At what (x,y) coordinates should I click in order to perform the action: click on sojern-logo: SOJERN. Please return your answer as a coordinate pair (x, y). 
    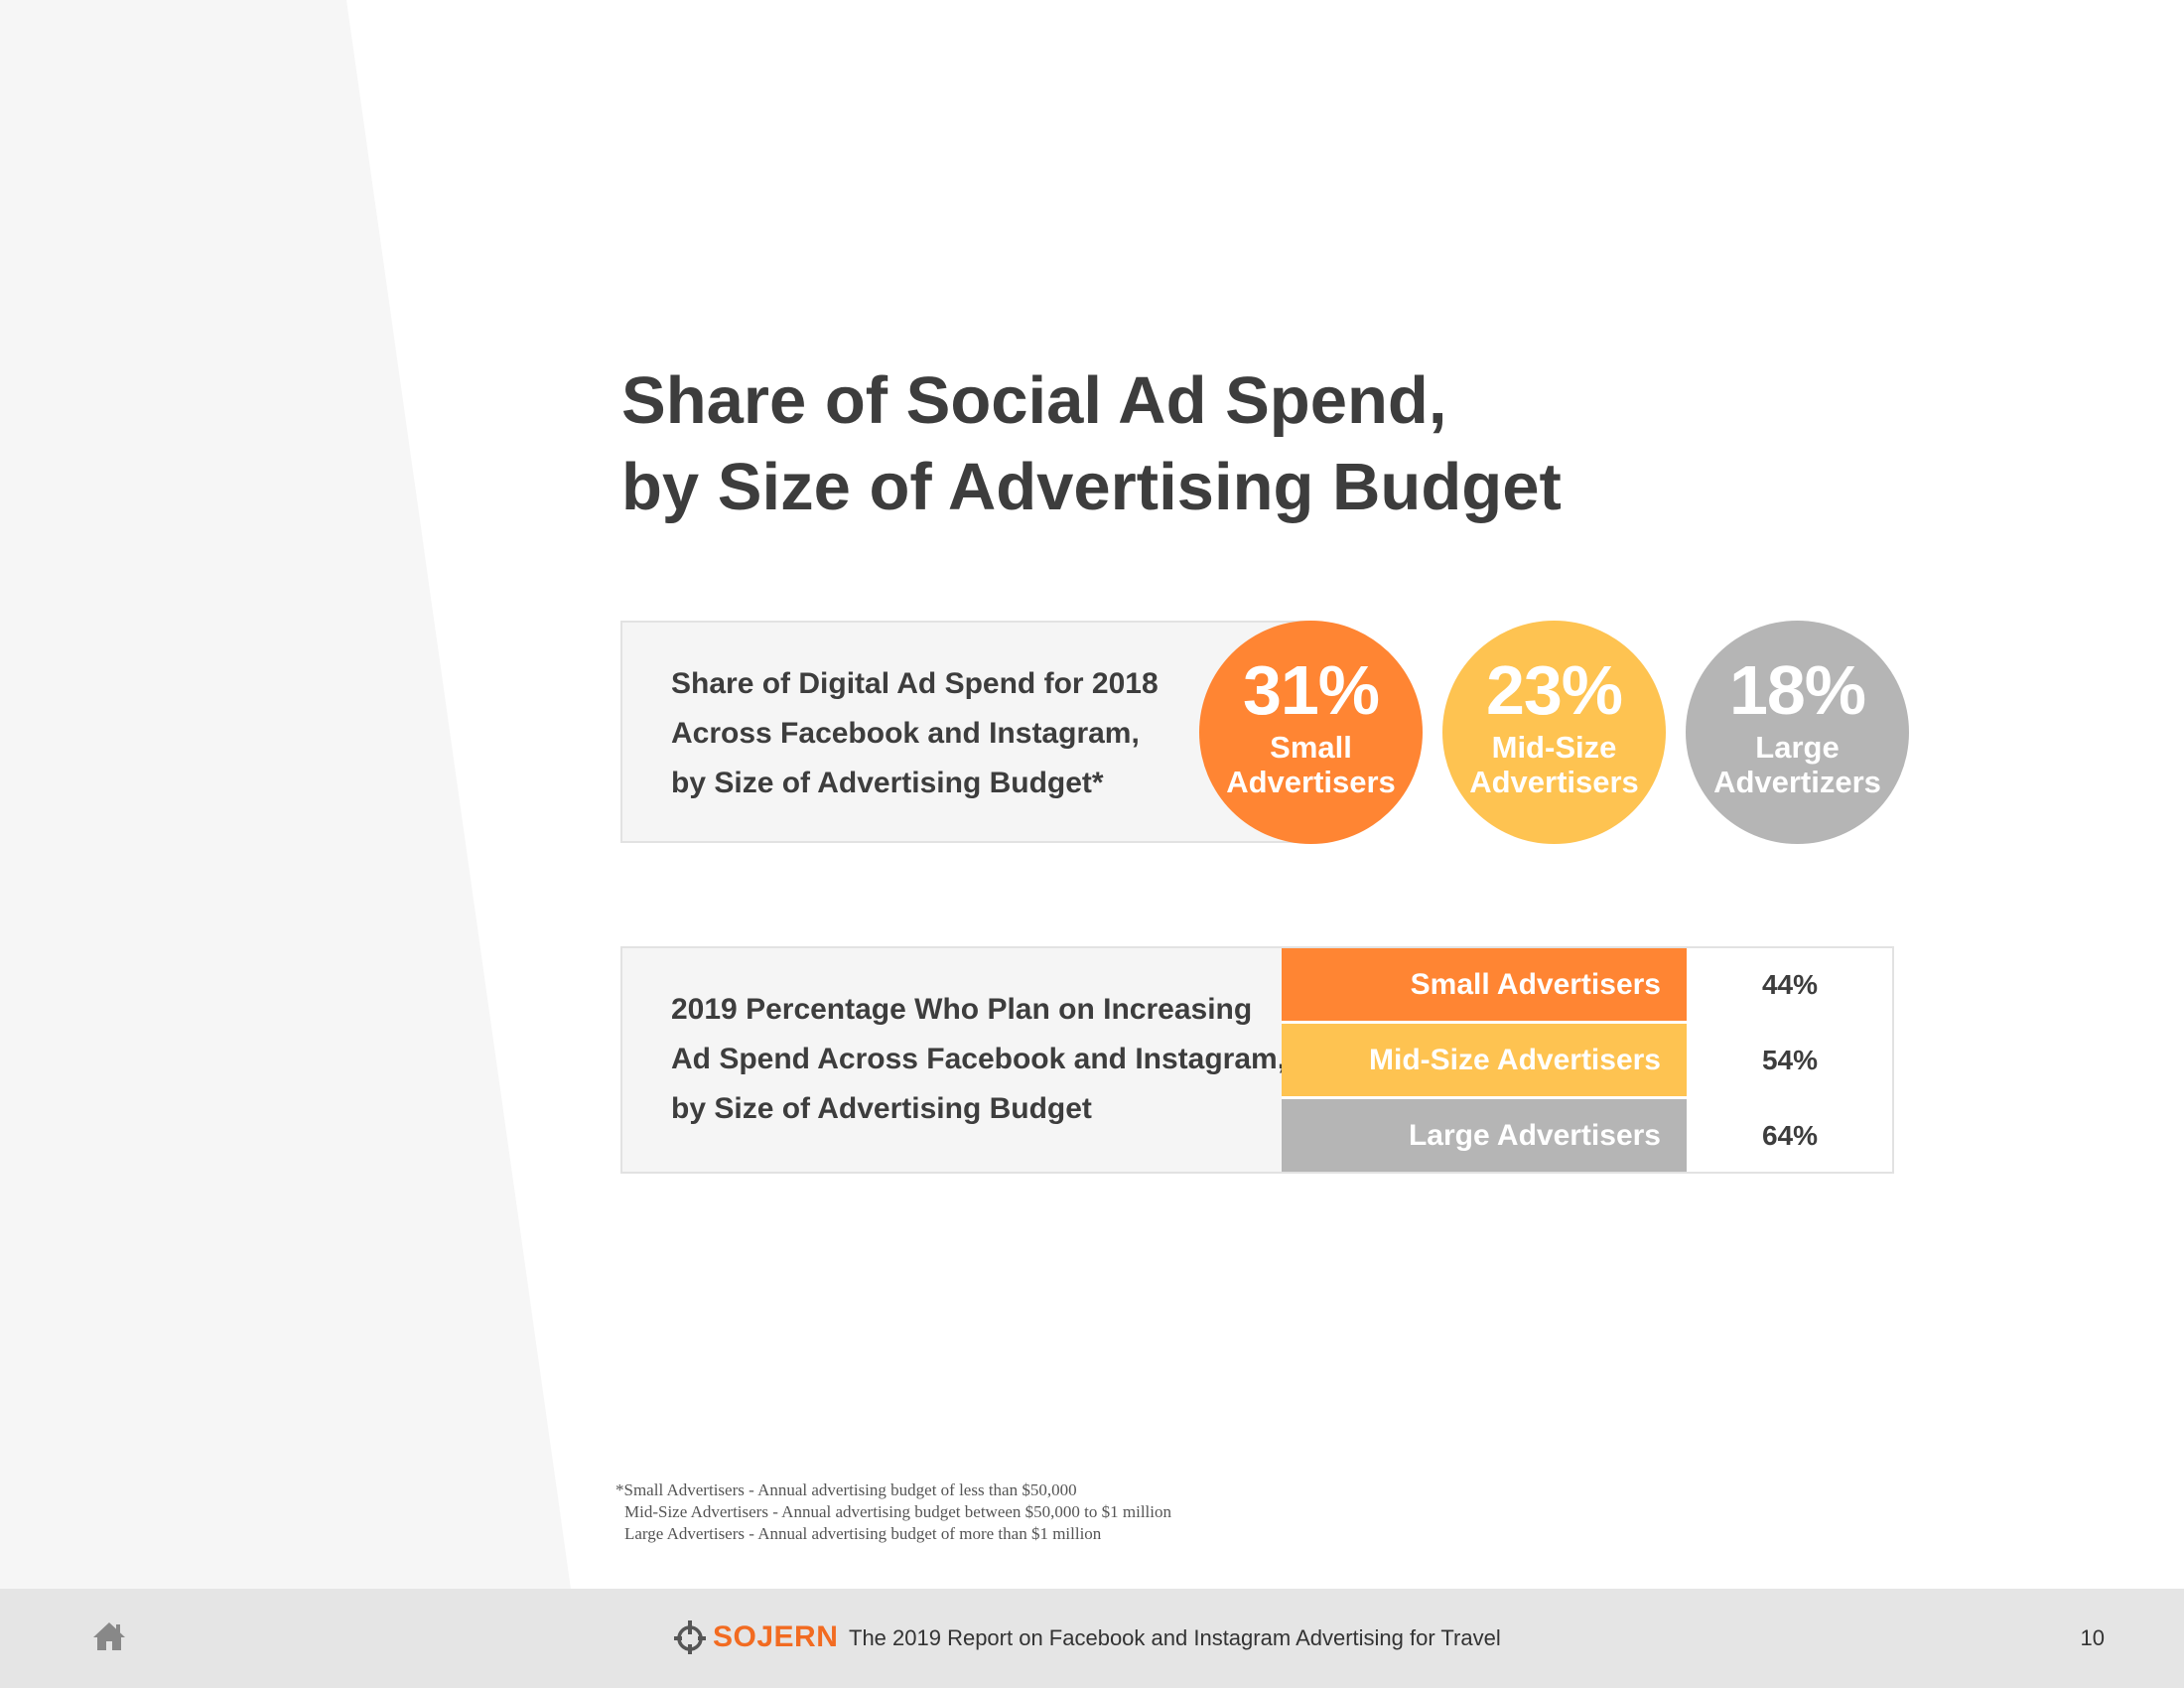
    Looking at the image, I should click on (755, 1637).